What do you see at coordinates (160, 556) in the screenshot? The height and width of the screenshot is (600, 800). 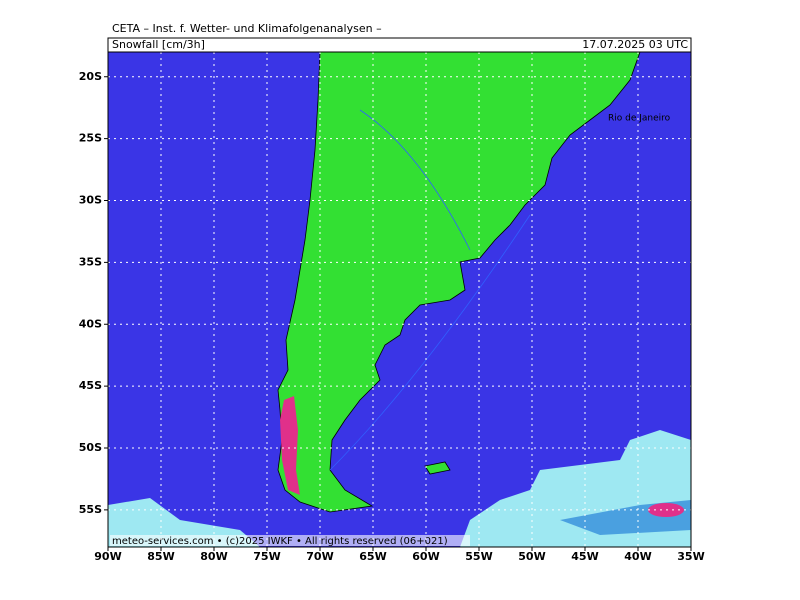 I see `lon-tick-label: 85W` at bounding box center [160, 556].